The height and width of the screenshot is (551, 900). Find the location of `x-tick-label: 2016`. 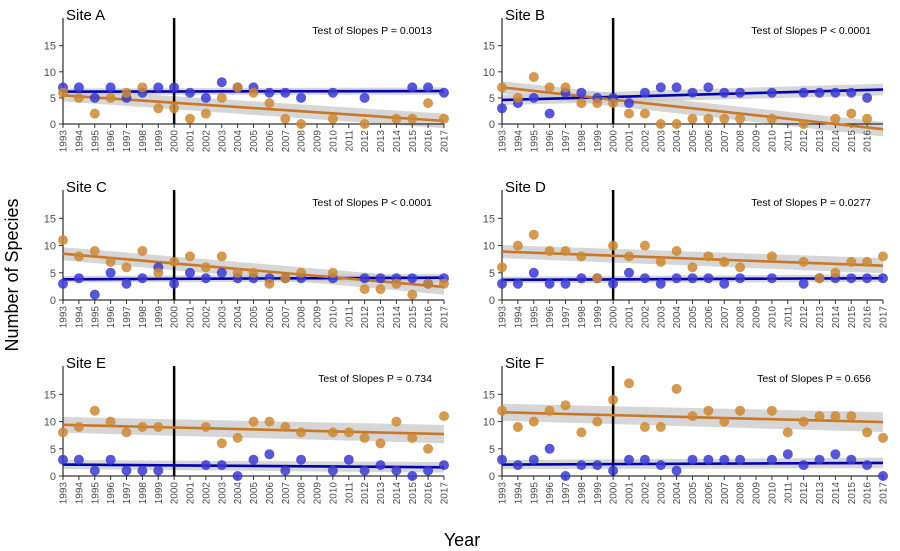

x-tick-label: 2016 is located at coordinates (868, 141).